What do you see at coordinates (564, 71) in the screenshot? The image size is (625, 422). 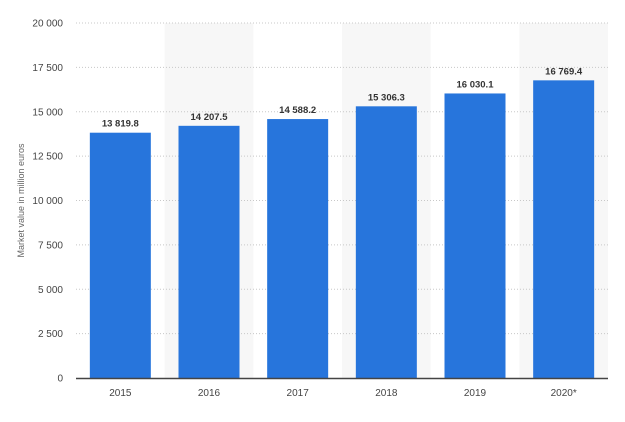 I see `bar-value-label: 16 769.4` at bounding box center [564, 71].